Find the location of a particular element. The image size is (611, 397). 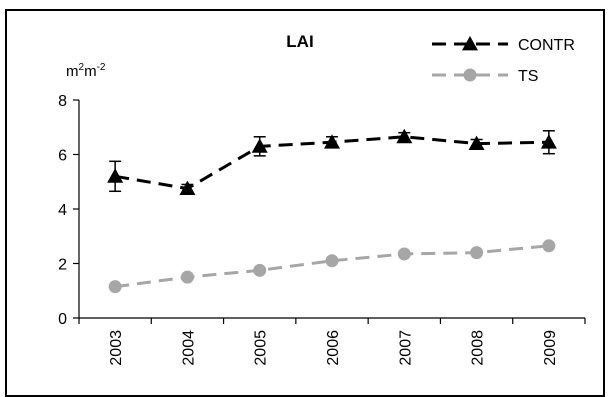

series-ts is located at coordinates (332, 266).